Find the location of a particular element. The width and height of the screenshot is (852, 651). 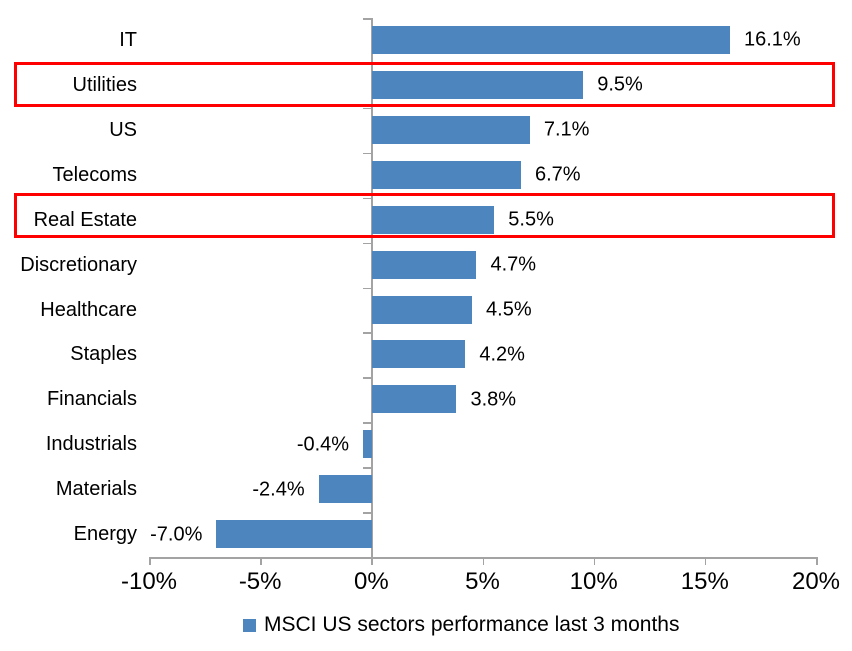

category-label: IT is located at coordinates (128, 40).